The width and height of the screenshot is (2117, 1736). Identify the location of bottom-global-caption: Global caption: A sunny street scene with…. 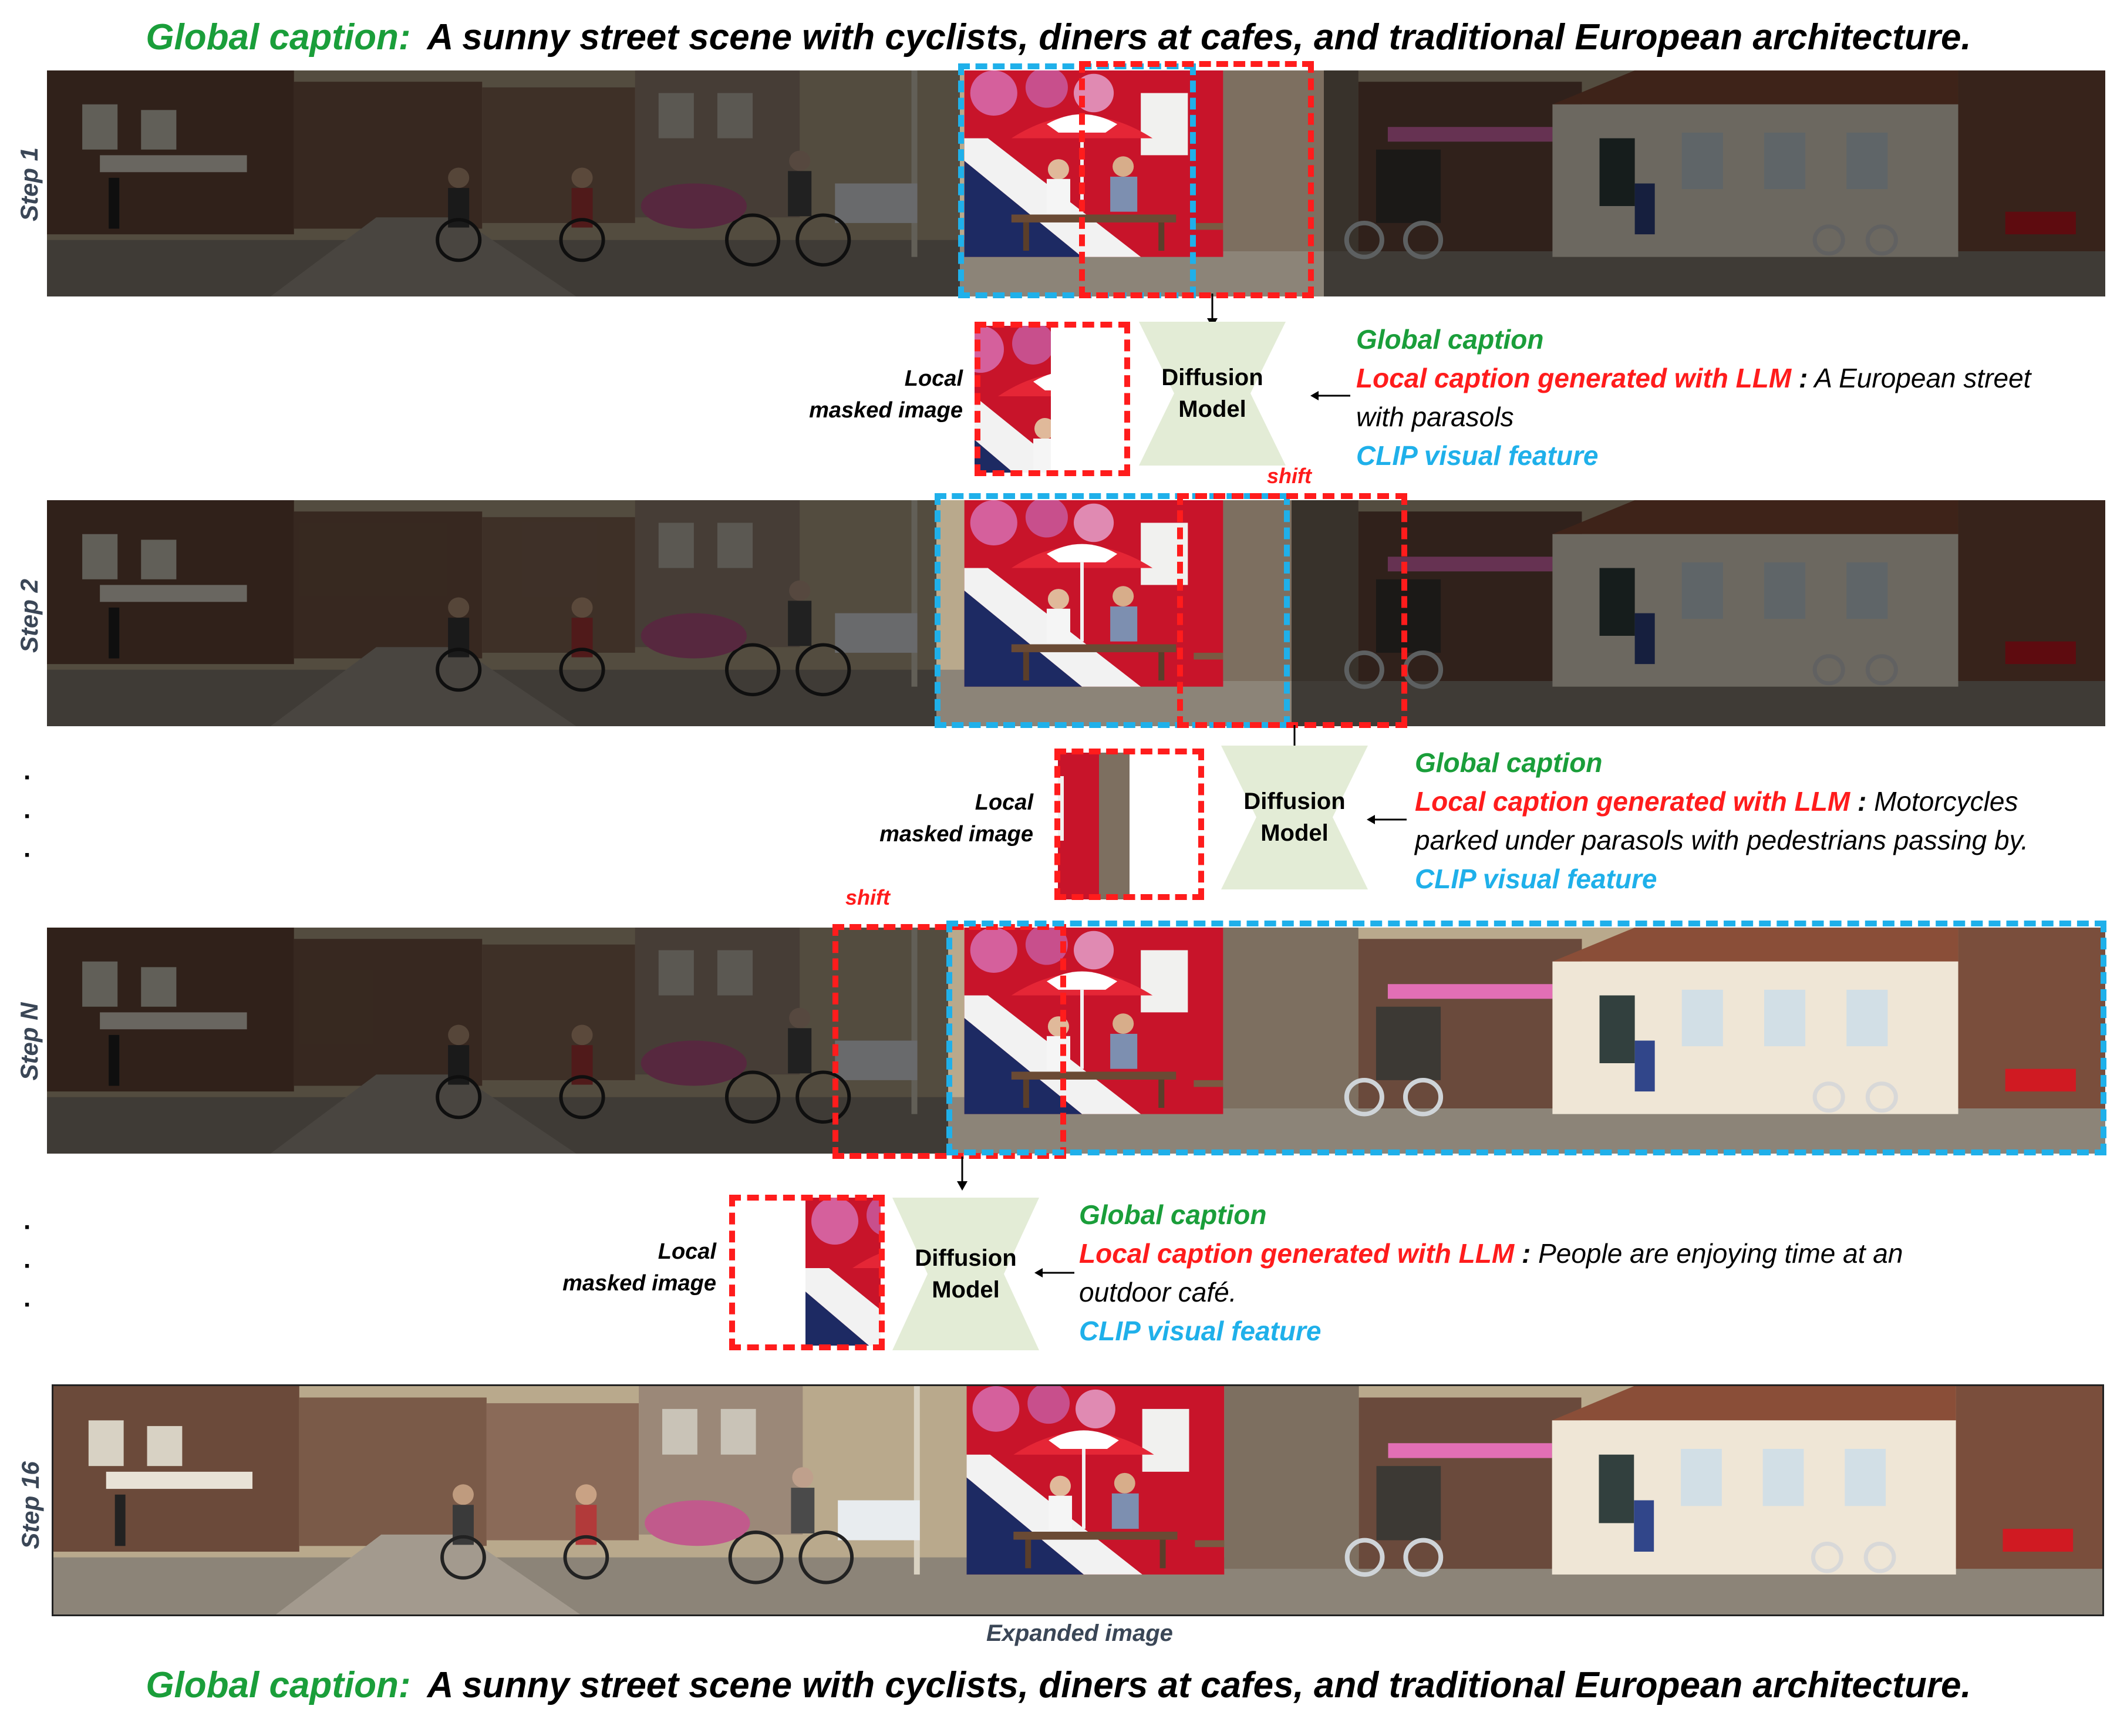
(1058, 1685).